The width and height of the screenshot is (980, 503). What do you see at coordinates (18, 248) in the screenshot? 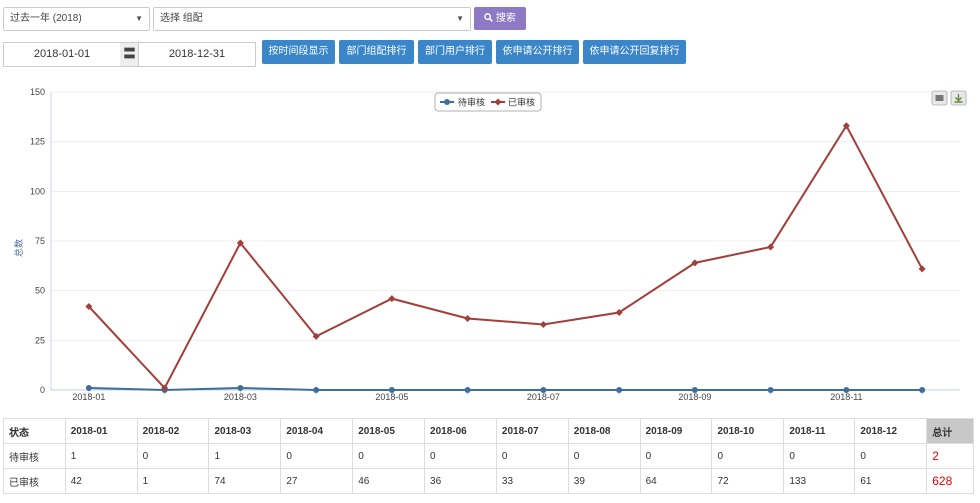
I see `y-axis-label: 总数` at bounding box center [18, 248].